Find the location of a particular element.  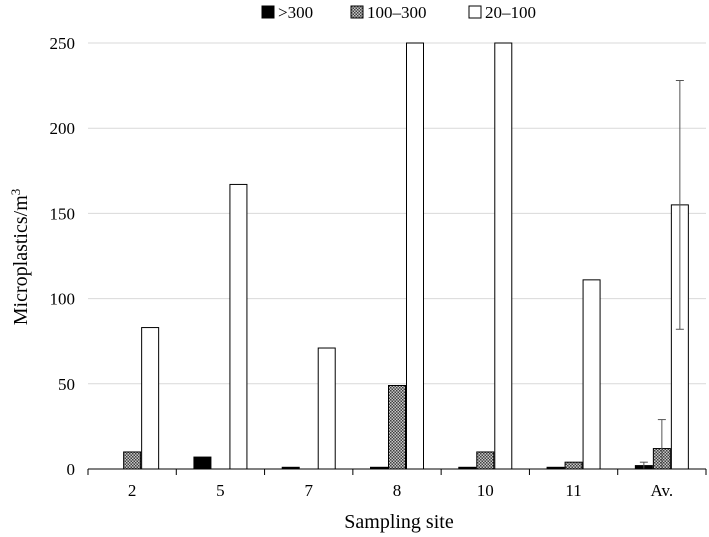

legend-item: 100–300 is located at coordinates (388, 12).